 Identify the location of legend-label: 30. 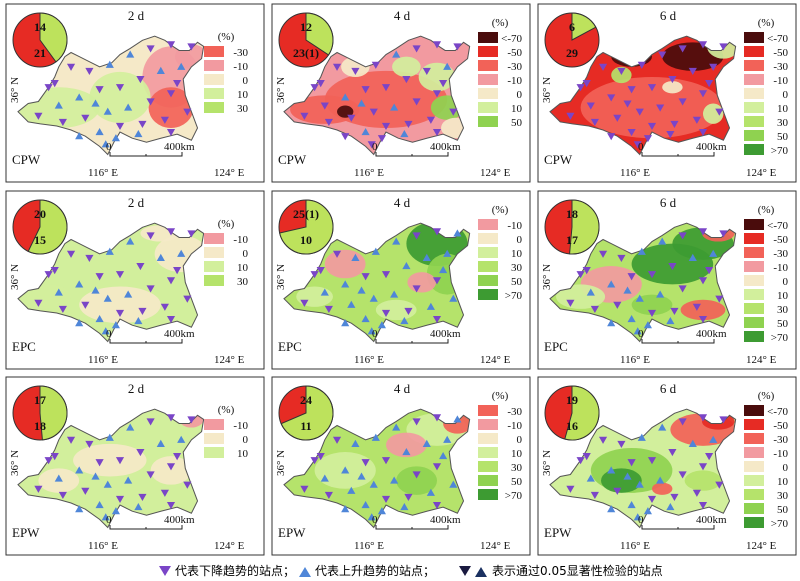
(783, 310).